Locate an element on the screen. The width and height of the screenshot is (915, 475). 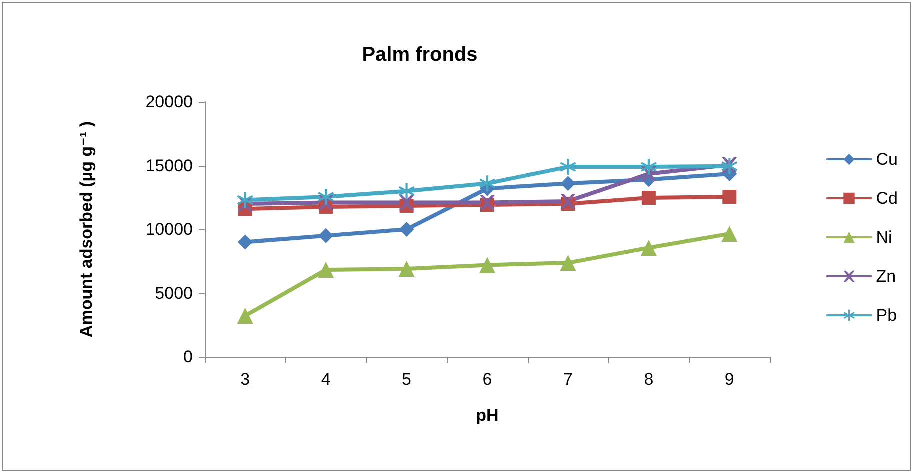
y-tick-label: 0 is located at coordinates (188, 357).